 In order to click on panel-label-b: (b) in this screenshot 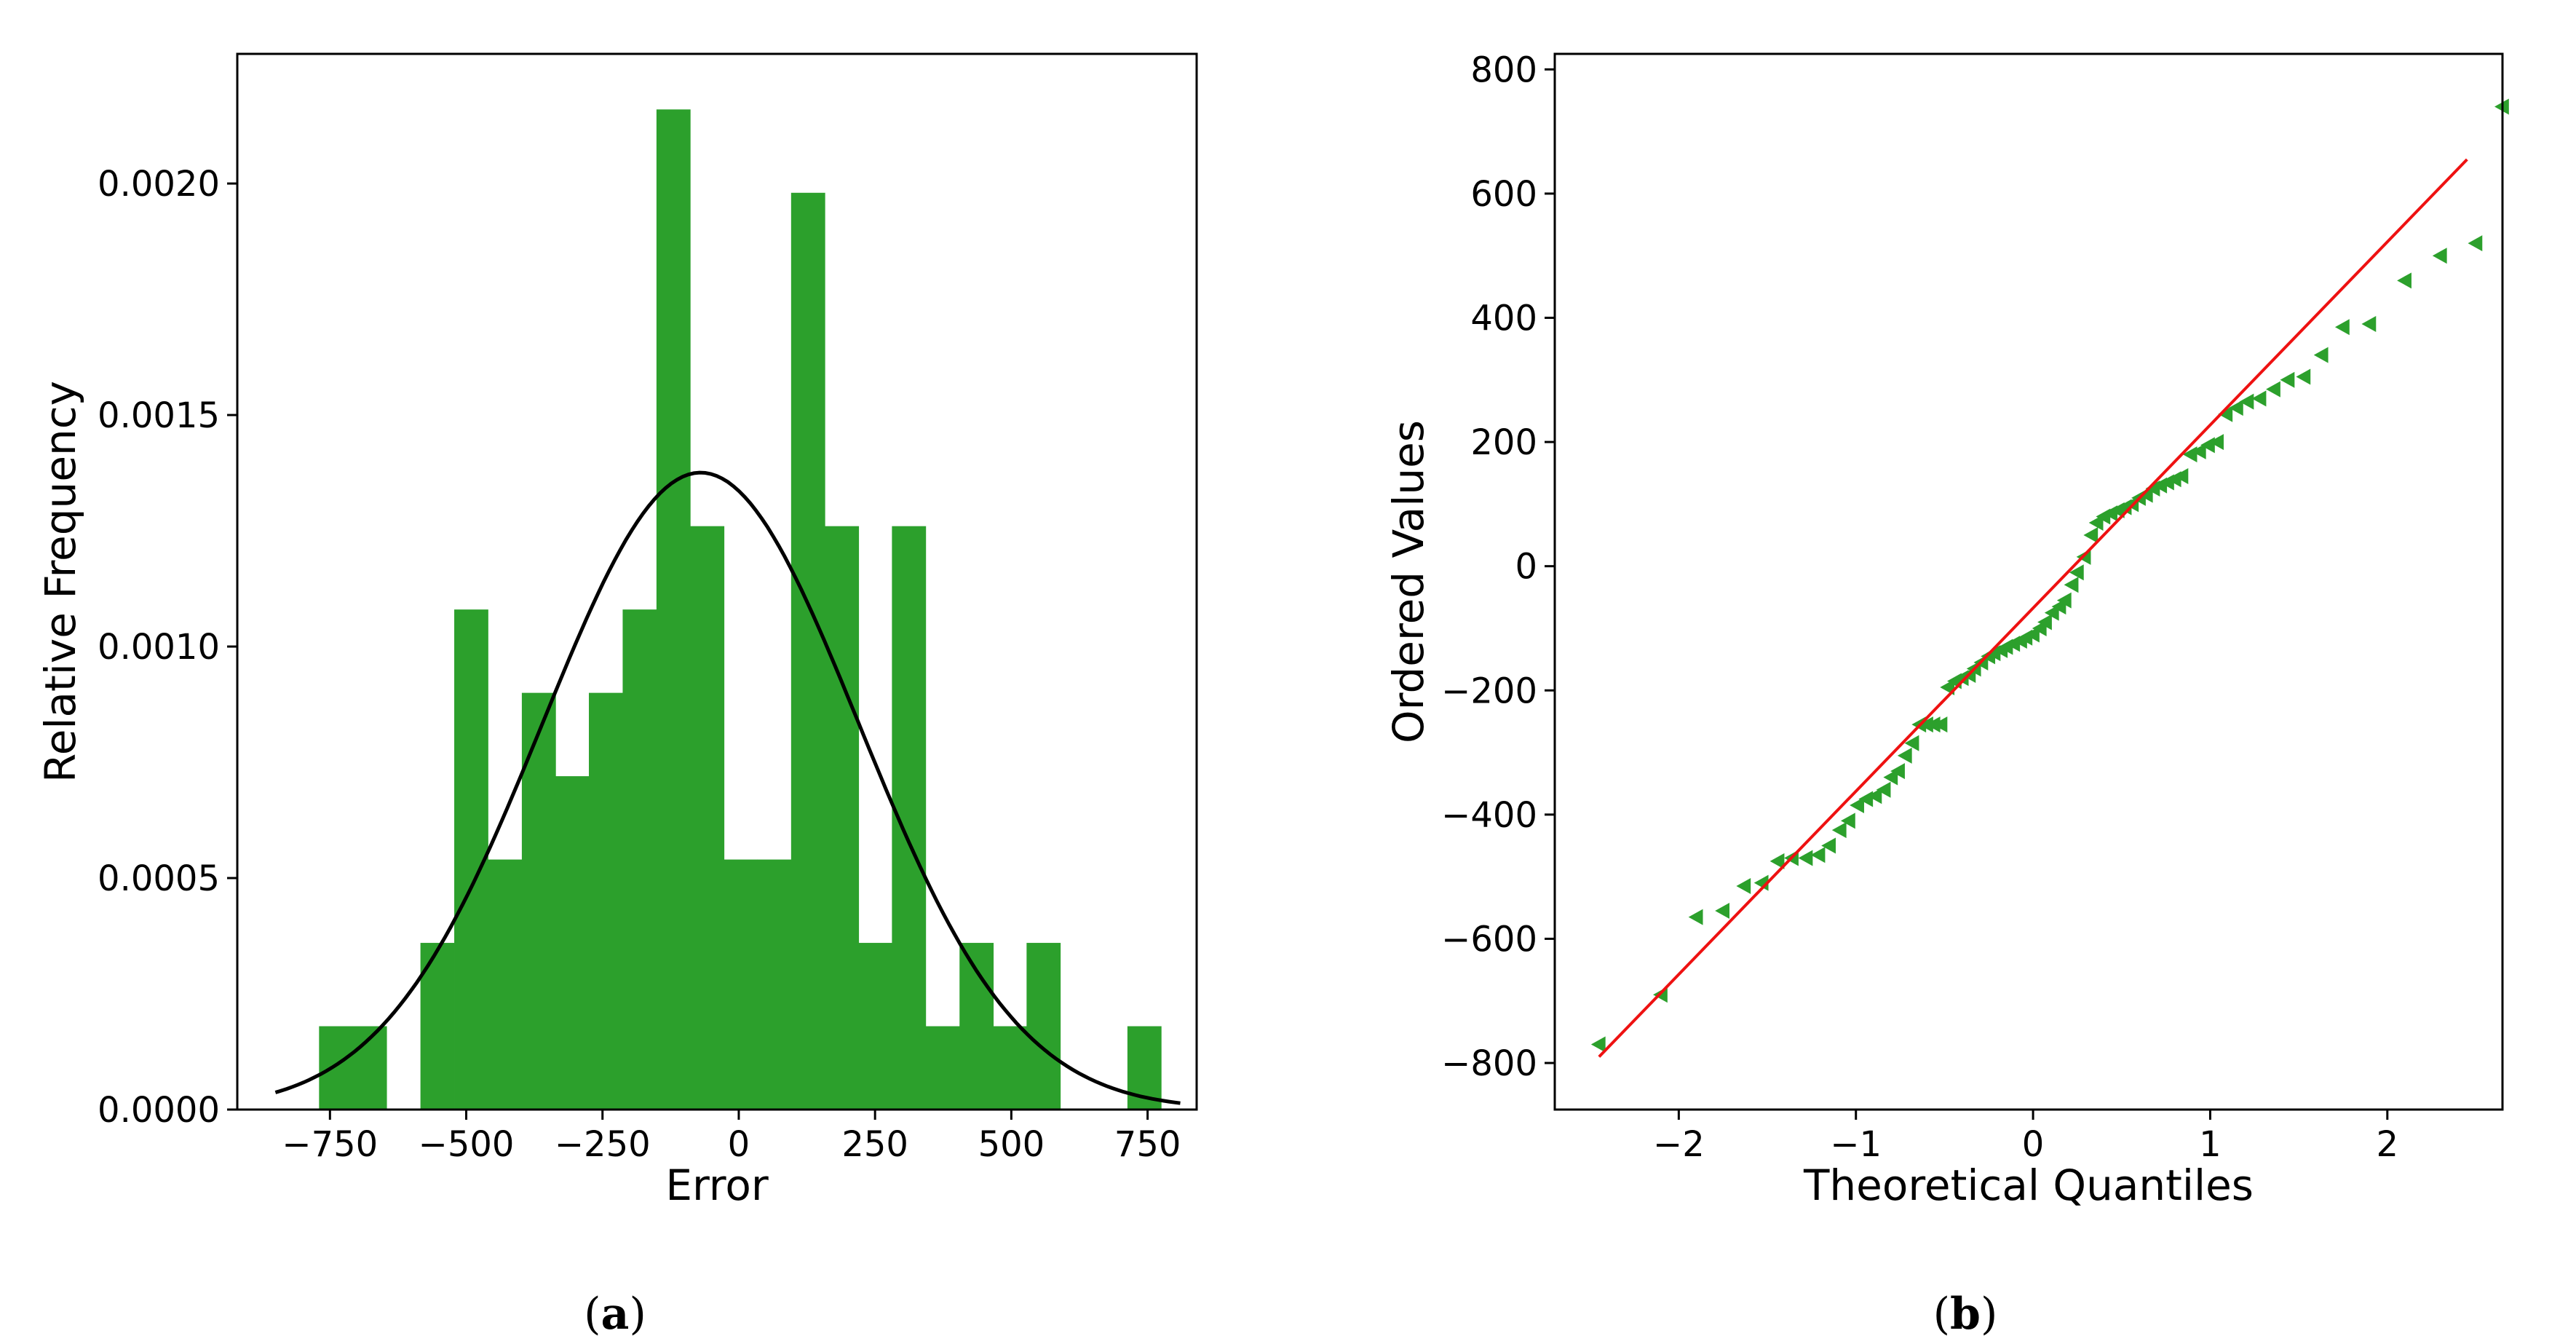, I will do `click(1965, 1314)`.